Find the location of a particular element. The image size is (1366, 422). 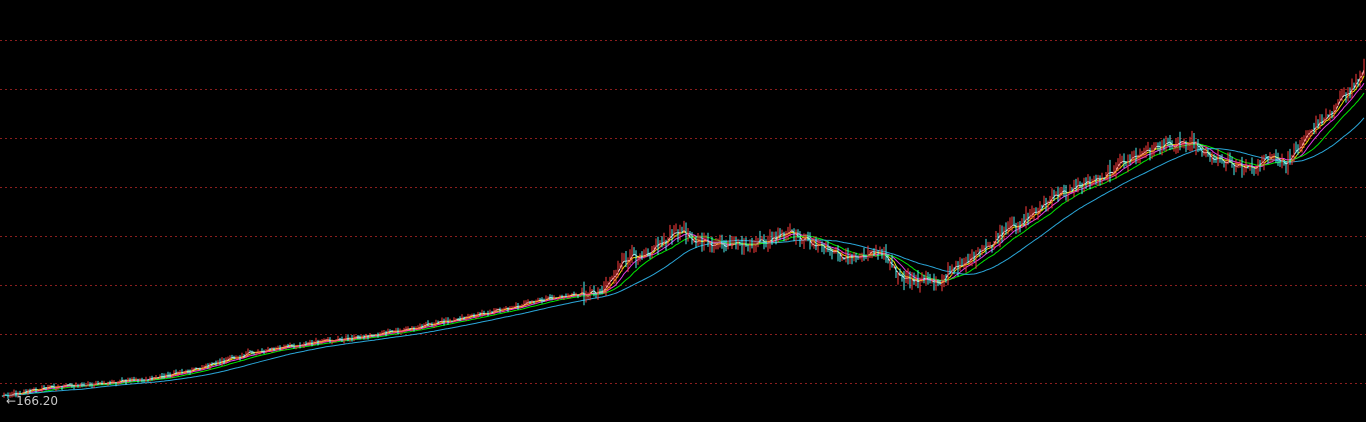

min-price-marker: ←166.20 is located at coordinates (32, 401).